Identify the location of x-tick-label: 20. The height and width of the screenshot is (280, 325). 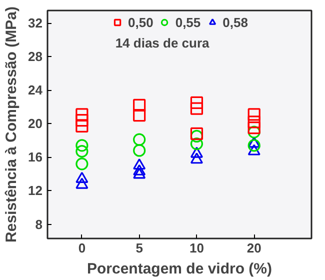
(254, 248).